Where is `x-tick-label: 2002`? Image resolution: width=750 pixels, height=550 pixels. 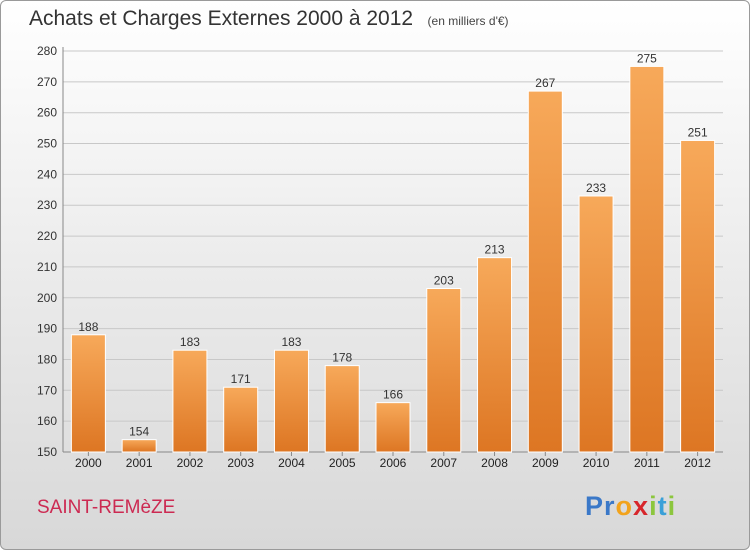 x-tick-label: 2002 is located at coordinates (190, 463).